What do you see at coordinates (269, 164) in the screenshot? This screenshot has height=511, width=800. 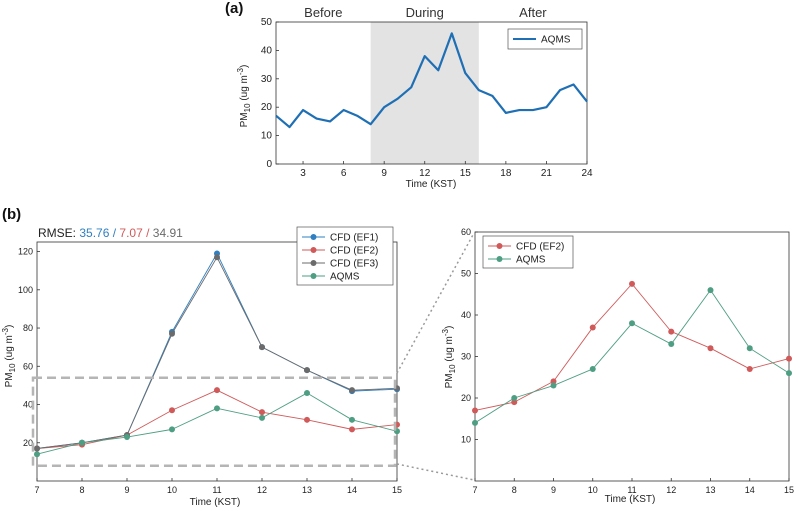 I see `y-tick-label: 0` at bounding box center [269, 164].